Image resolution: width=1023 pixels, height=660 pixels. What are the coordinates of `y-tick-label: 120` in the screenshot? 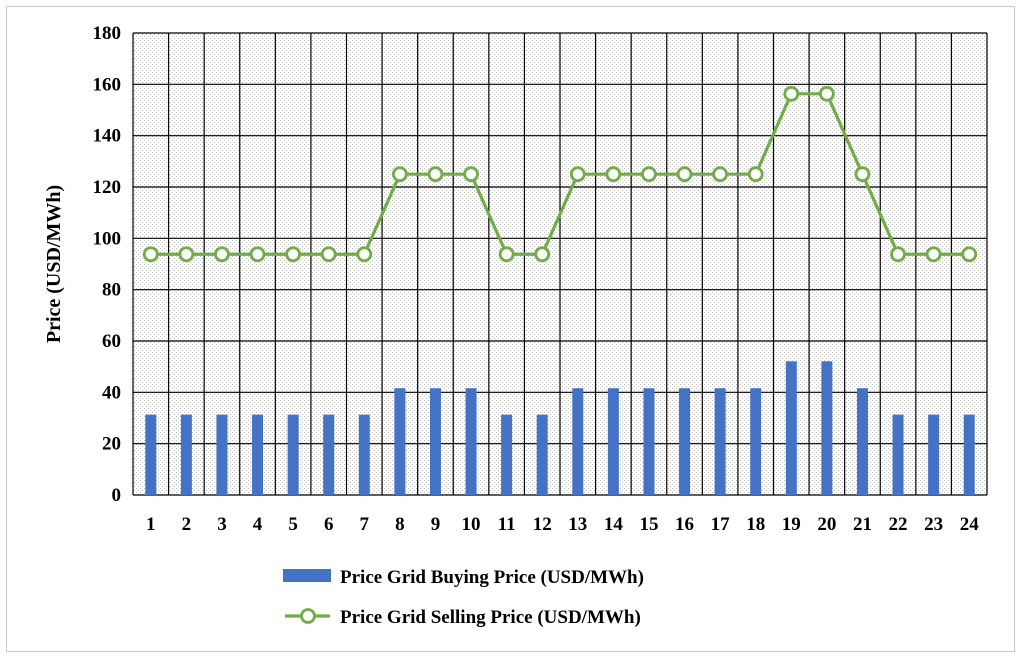 It's located at (107, 187).